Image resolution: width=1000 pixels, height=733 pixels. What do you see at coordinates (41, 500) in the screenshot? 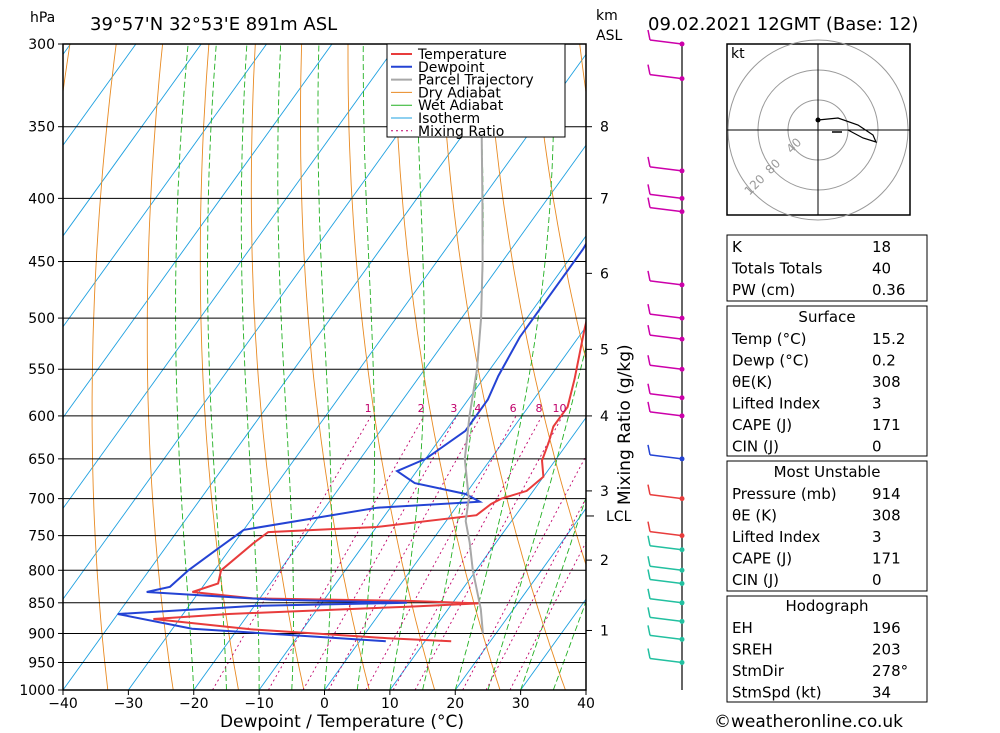
I see `pressure-tick-label: 700` at bounding box center [41, 500].